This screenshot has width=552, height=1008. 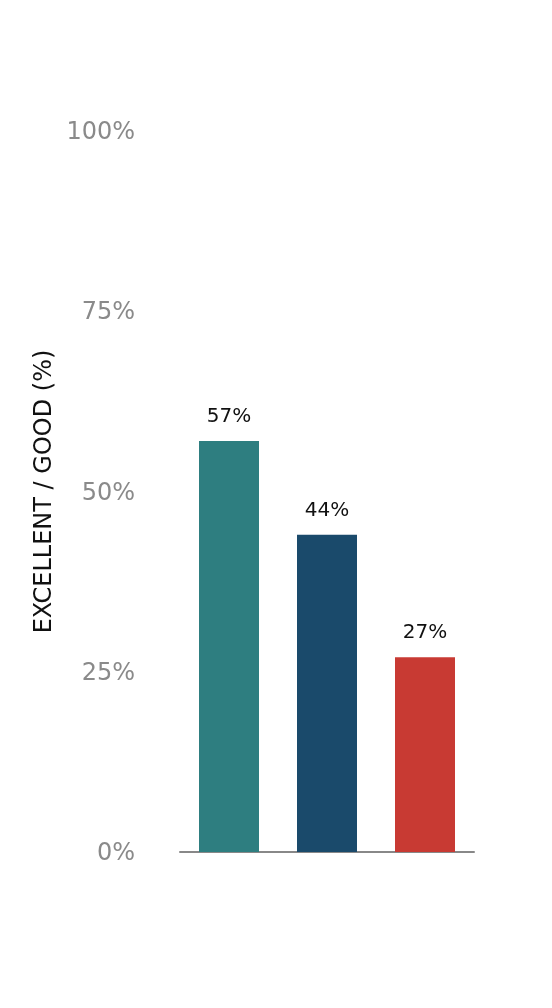 What do you see at coordinates (43, 491) in the screenshot?
I see `y-axis-title: EXCELLENT / GOOD (%)` at bounding box center [43, 491].